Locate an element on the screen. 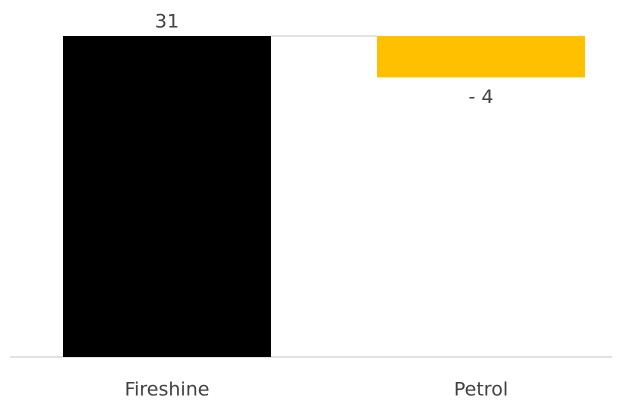 This screenshot has height=403, width=629. data-label: - 4 is located at coordinates (481, 97).